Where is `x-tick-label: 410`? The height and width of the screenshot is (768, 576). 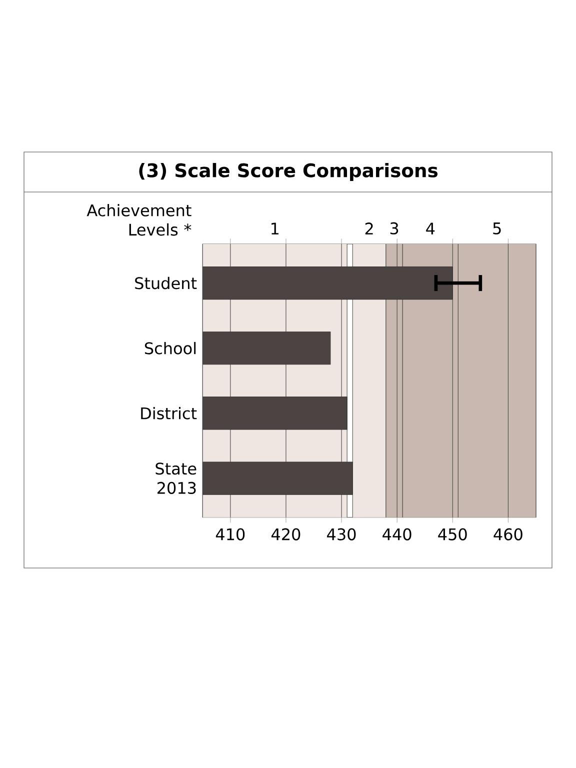
x-tick-label: 410 is located at coordinates (230, 534).